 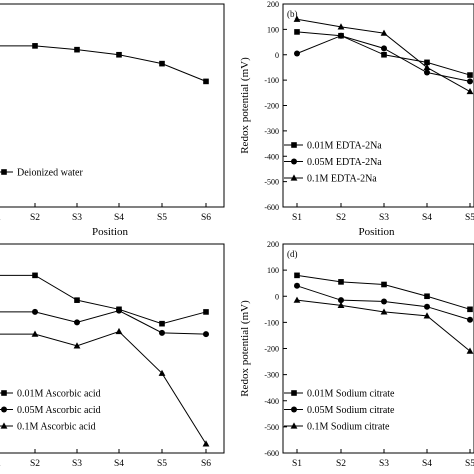 What do you see at coordinates (344, 162) in the screenshot?
I see `legend-entry: 0.05M EDTA-2Na` at bounding box center [344, 162].